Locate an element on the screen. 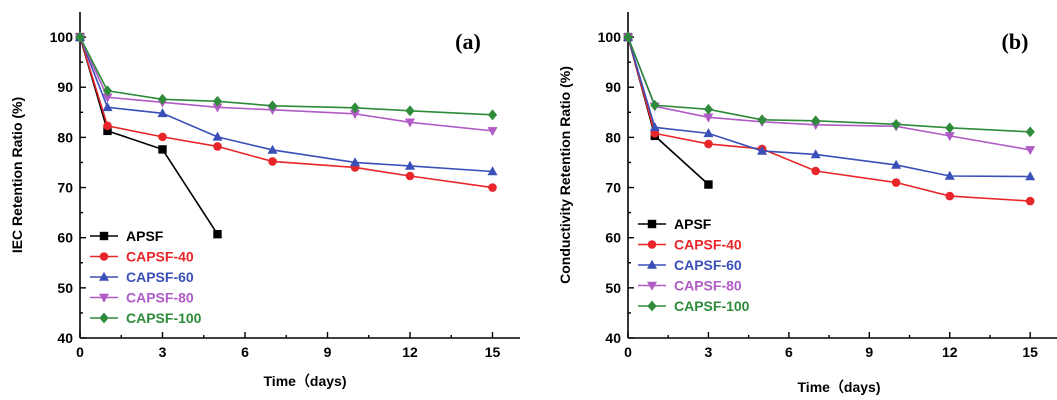 The height and width of the screenshot is (400, 1057). y-tick-label: 50 is located at coordinates (65, 288).